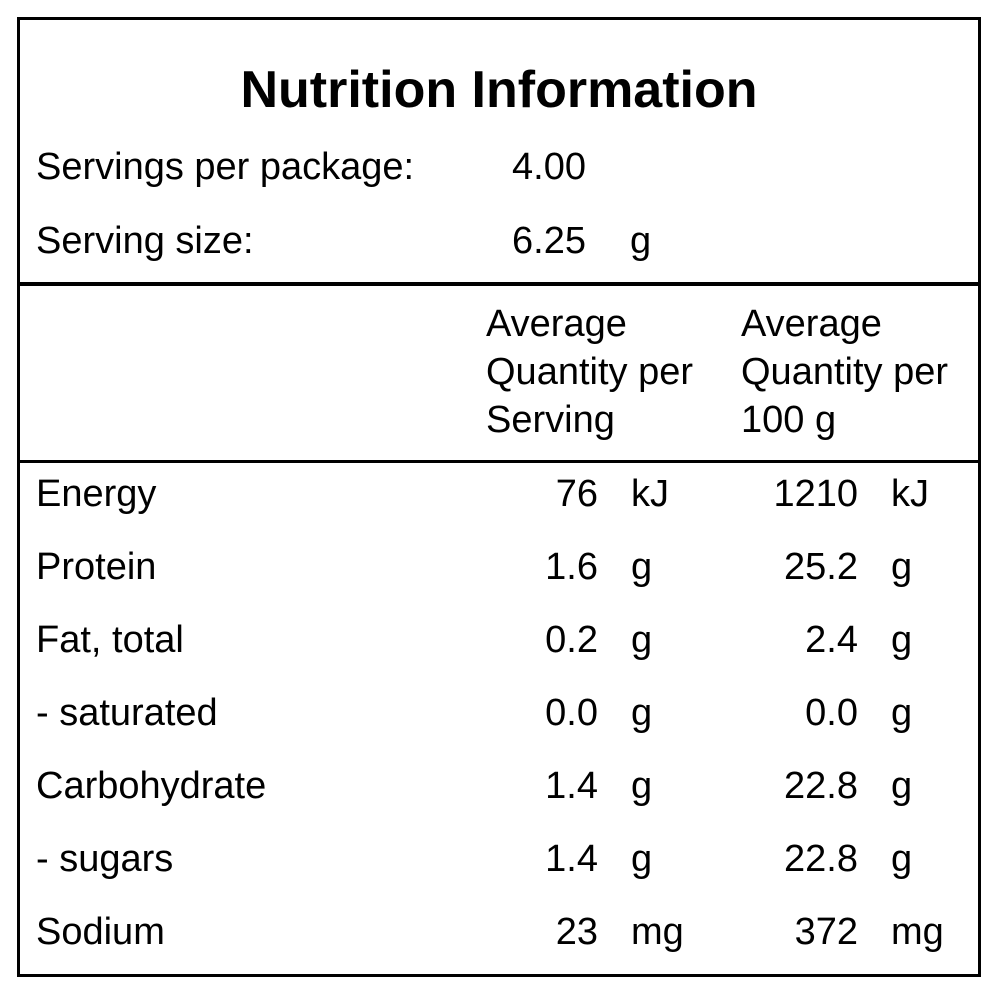  What do you see at coordinates (815, 494) in the screenshot?
I see `per-100g: 1210` at bounding box center [815, 494].